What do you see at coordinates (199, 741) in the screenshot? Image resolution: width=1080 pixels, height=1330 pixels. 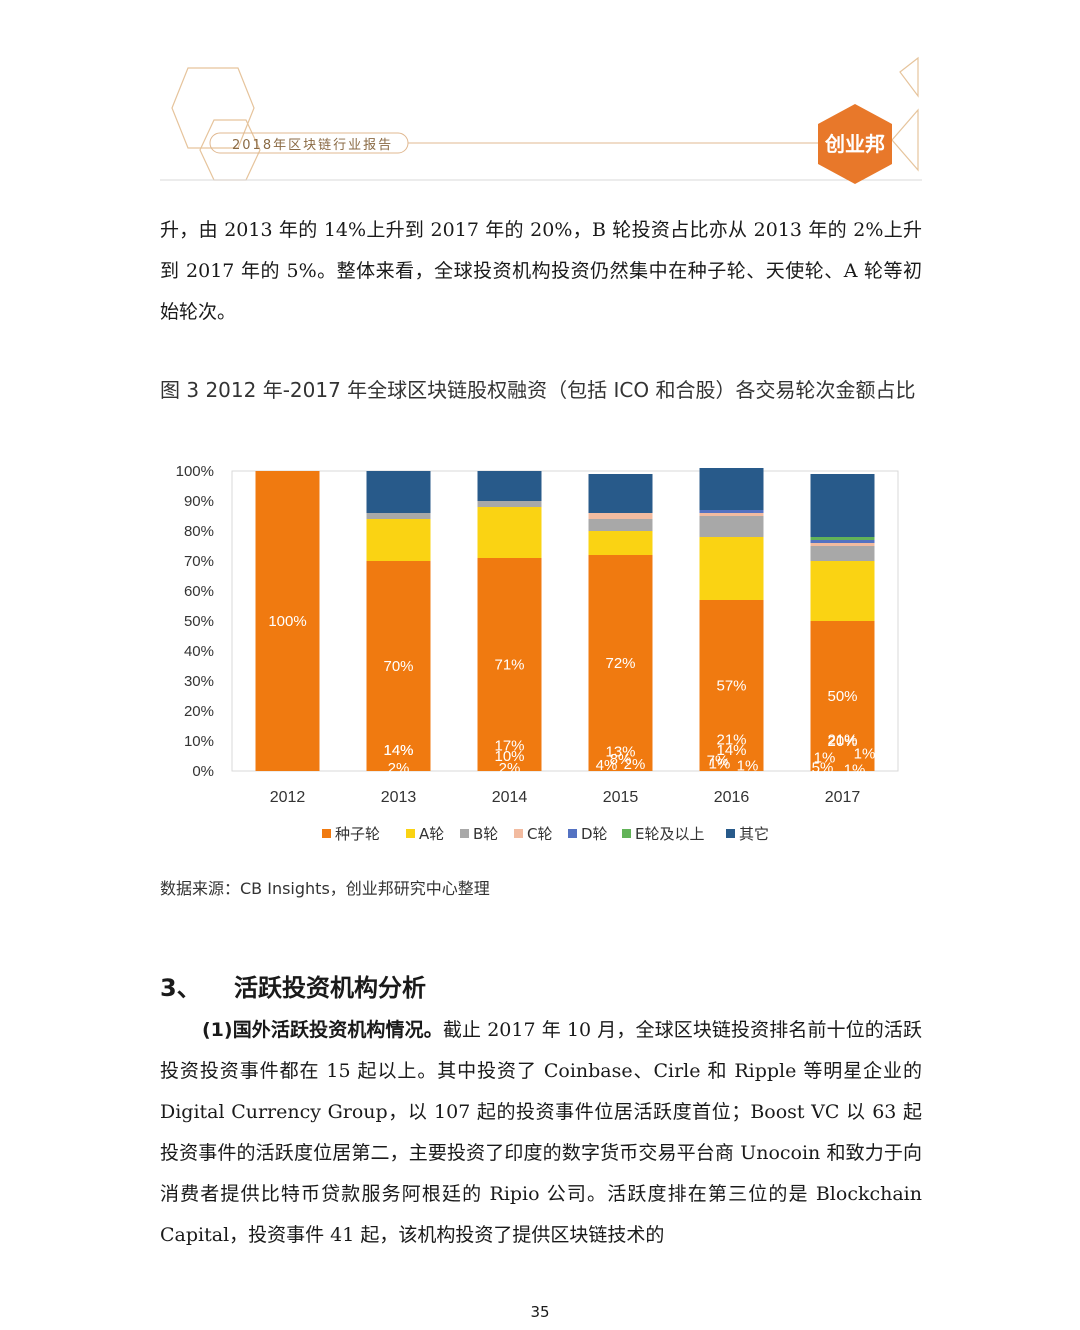 I see `y-tick-label: 10%` at bounding box center [199, 741].